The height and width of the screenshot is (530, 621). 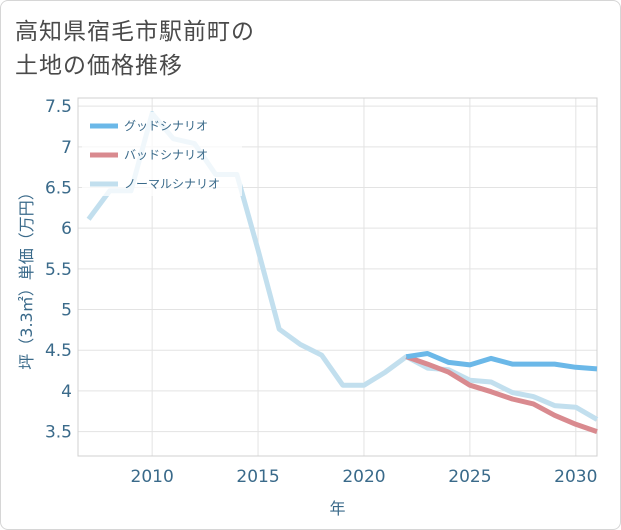 What do you see at coordinates (66, 148) in the screenshot?
I see `y-tick-label: 7` at bounding box center [66, 148].